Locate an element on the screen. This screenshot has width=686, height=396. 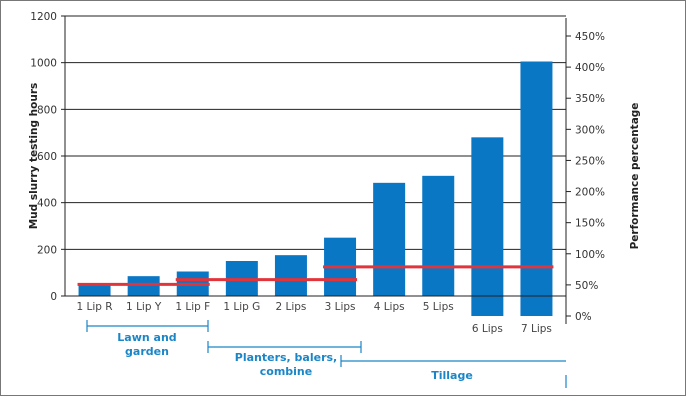
right-tick-label: 350% is located at coordinates (590, 99).